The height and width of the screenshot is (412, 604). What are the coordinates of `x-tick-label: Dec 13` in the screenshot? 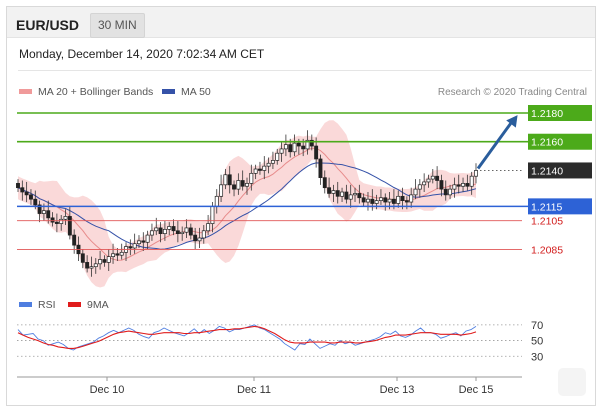 It's located at (397, 390).